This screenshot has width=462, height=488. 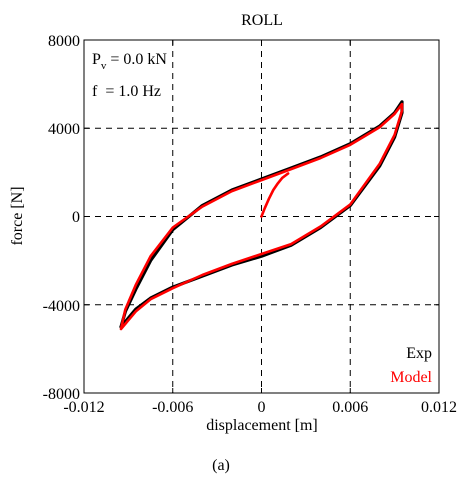 I want to click on annotation-f-prefix: f, so click(x=95, y=91).